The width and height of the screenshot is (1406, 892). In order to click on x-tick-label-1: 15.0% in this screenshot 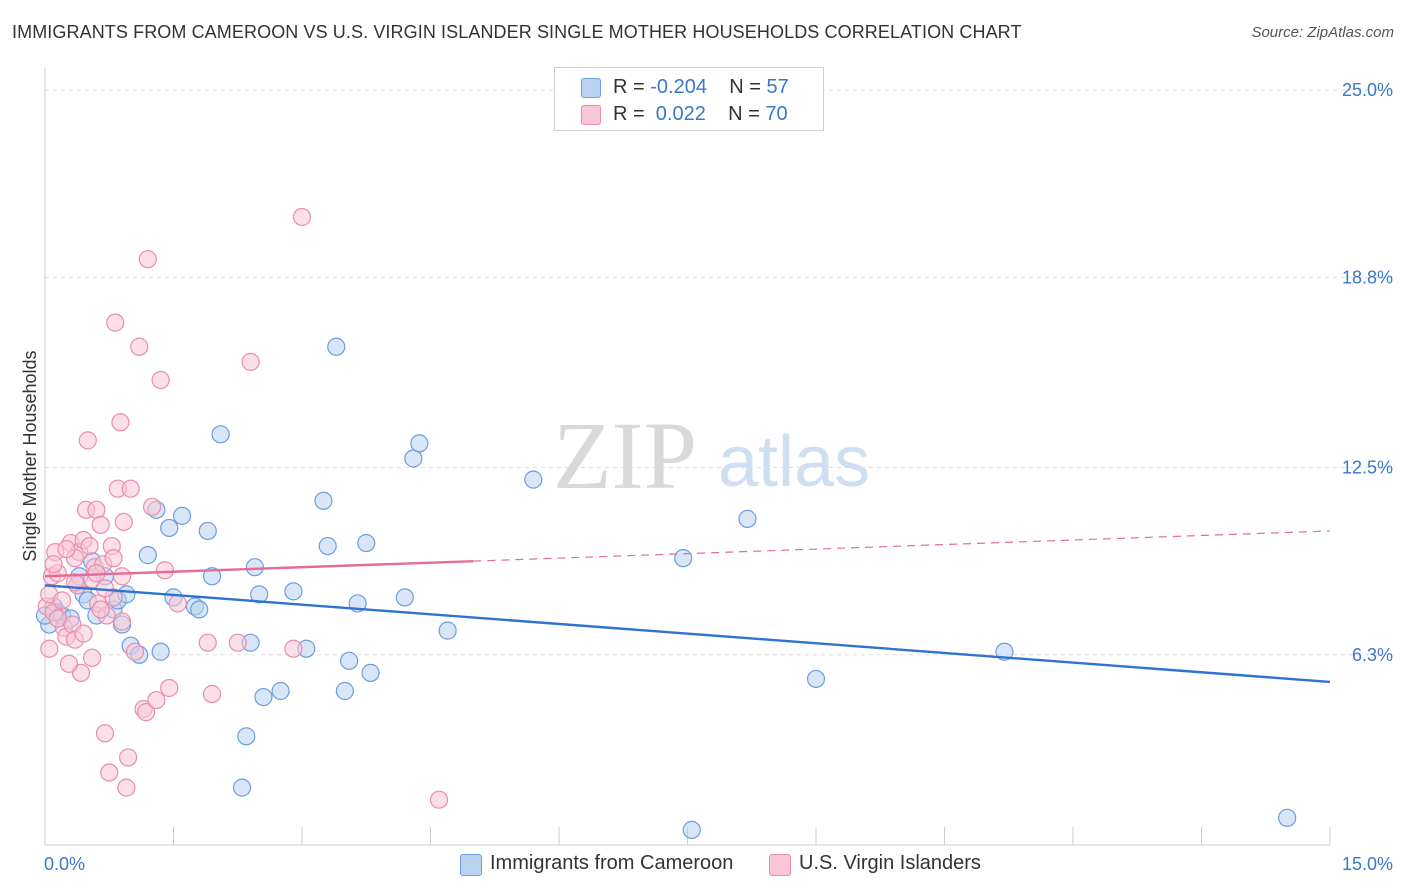, I will do `click(1367, 864)`.